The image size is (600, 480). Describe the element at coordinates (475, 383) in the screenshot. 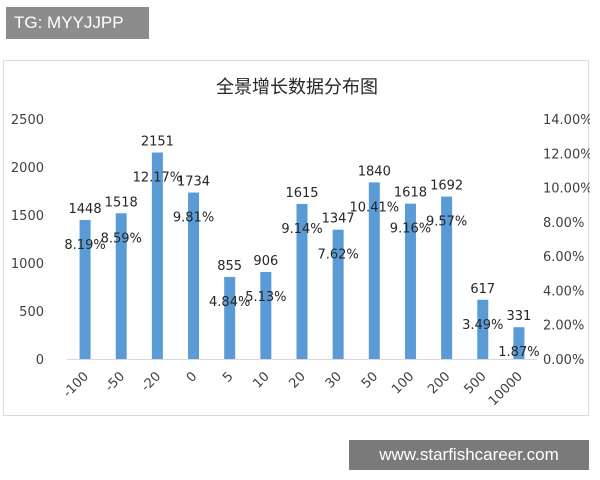

I see `x-tick-label: 500` at that location.